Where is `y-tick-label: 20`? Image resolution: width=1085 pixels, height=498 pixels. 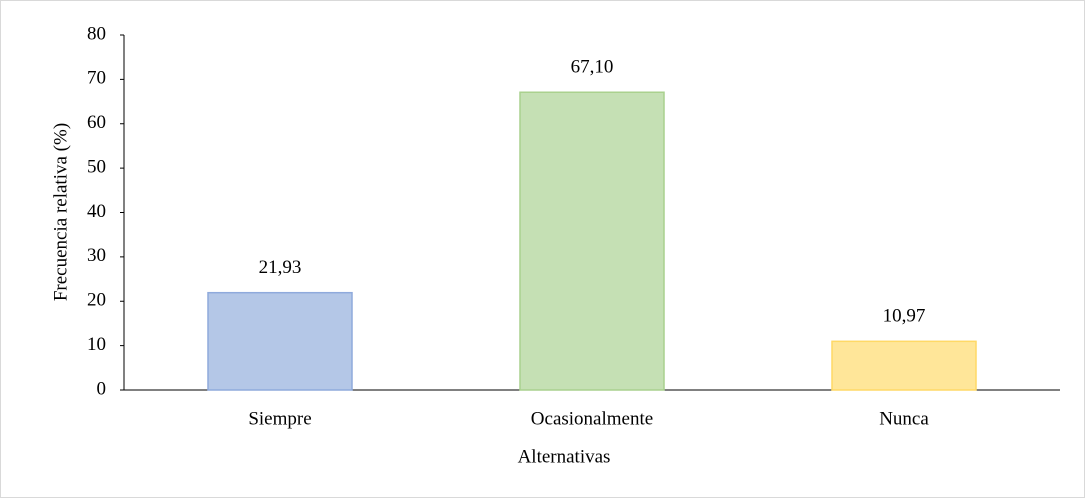 y-tick-label: 20 is located at coordinates (96, 300).